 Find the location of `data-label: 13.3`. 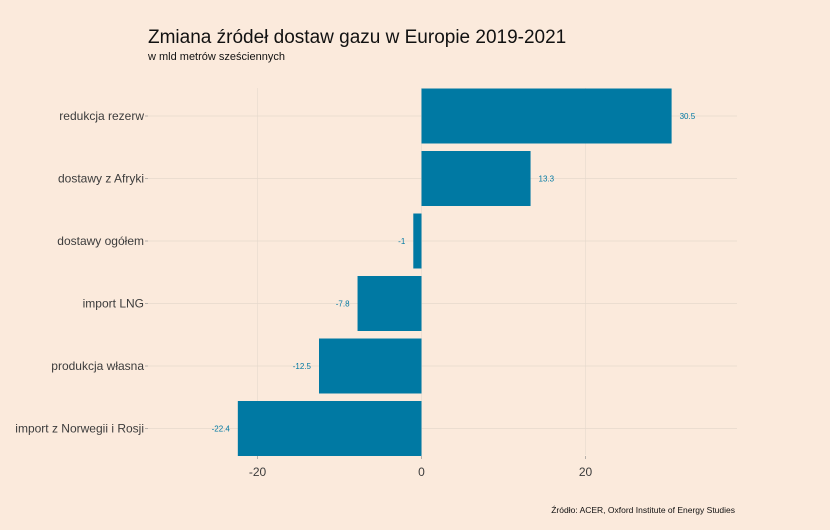

data-label: 13.3 is located at coordinates (547, 179).